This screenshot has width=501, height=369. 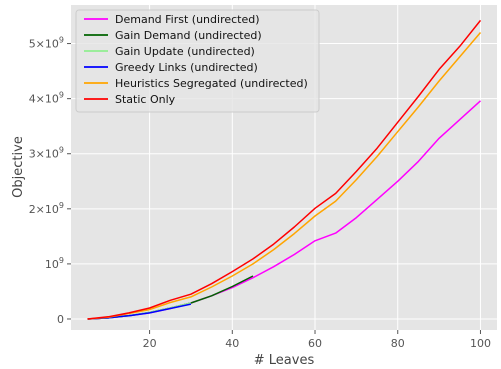 What do you see at coordinates (284, 360) in the screenshot?
I see `x-axis-label: # Leaves` at bounding box center [284, 360].